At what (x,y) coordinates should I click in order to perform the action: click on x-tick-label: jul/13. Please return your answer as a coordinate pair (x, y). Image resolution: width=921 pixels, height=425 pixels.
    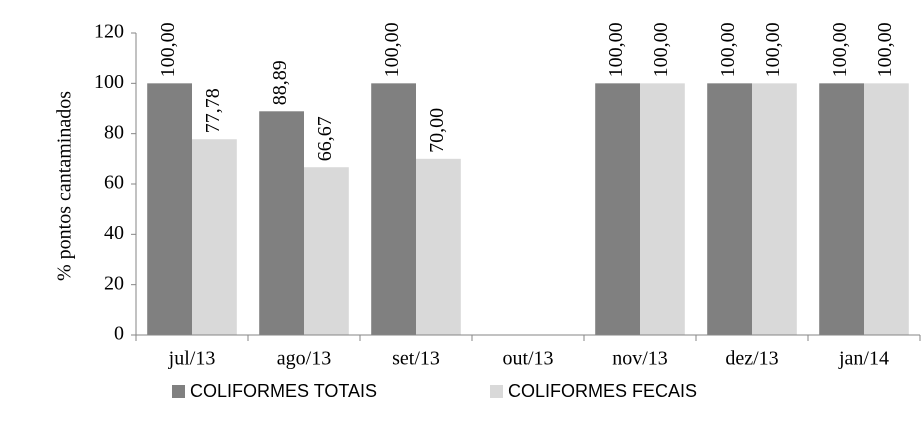
    Looking at the image, I should click on (192, 359).